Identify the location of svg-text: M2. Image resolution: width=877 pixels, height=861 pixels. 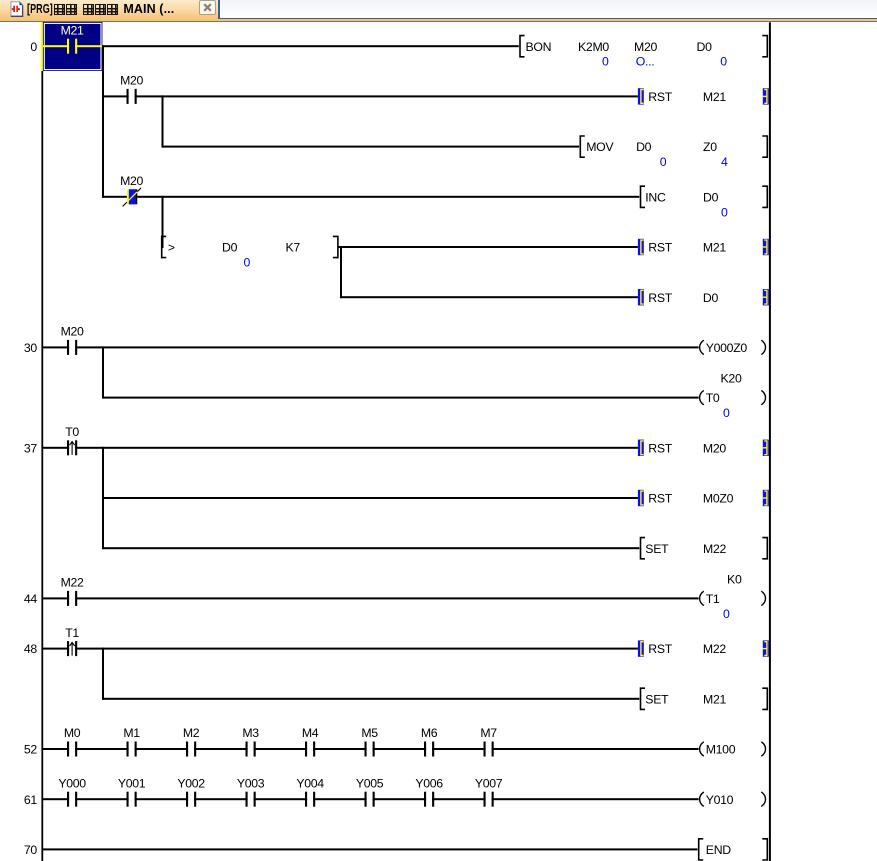
(191, 733).